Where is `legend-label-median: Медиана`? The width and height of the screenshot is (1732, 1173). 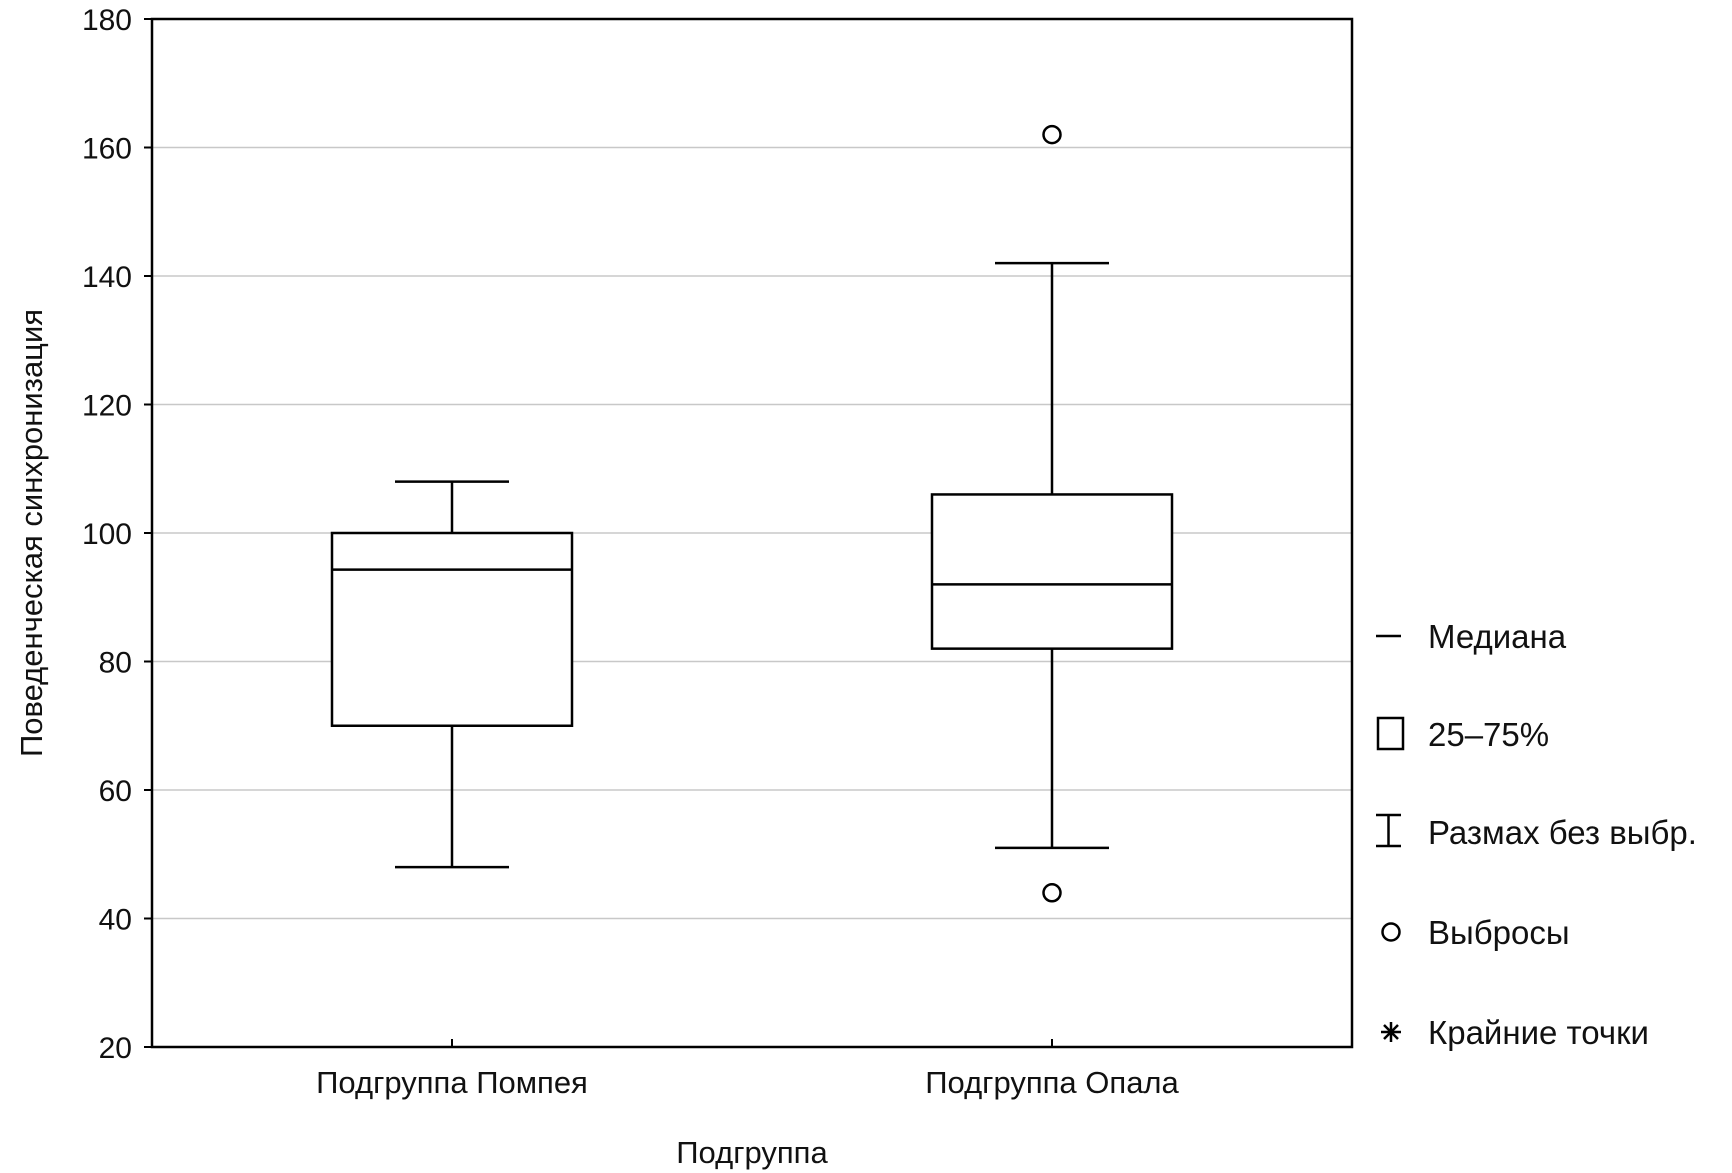
legend-label-median: Медиана is located at coordinates (1497, 636).